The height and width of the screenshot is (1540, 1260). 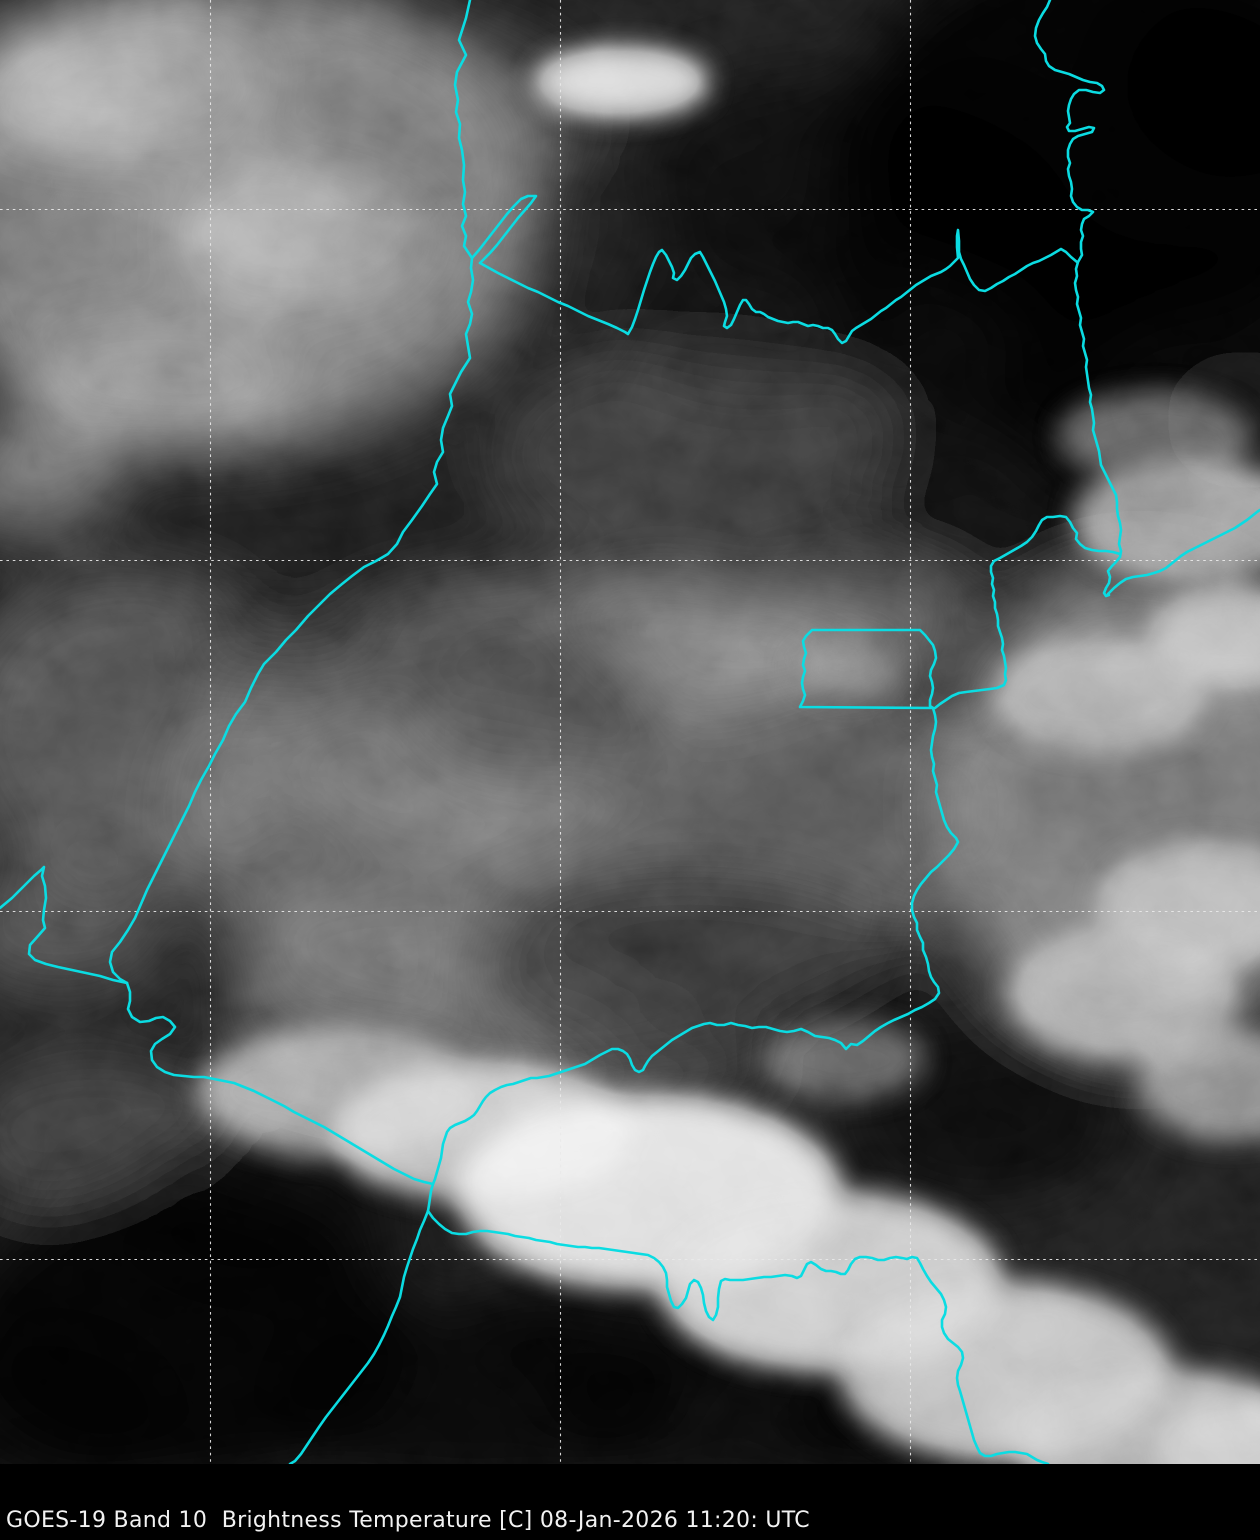 What do you see at coordinates (778, 286) in the screenshot?
I see `boundary-top-center` at bounding box center [778, 286].